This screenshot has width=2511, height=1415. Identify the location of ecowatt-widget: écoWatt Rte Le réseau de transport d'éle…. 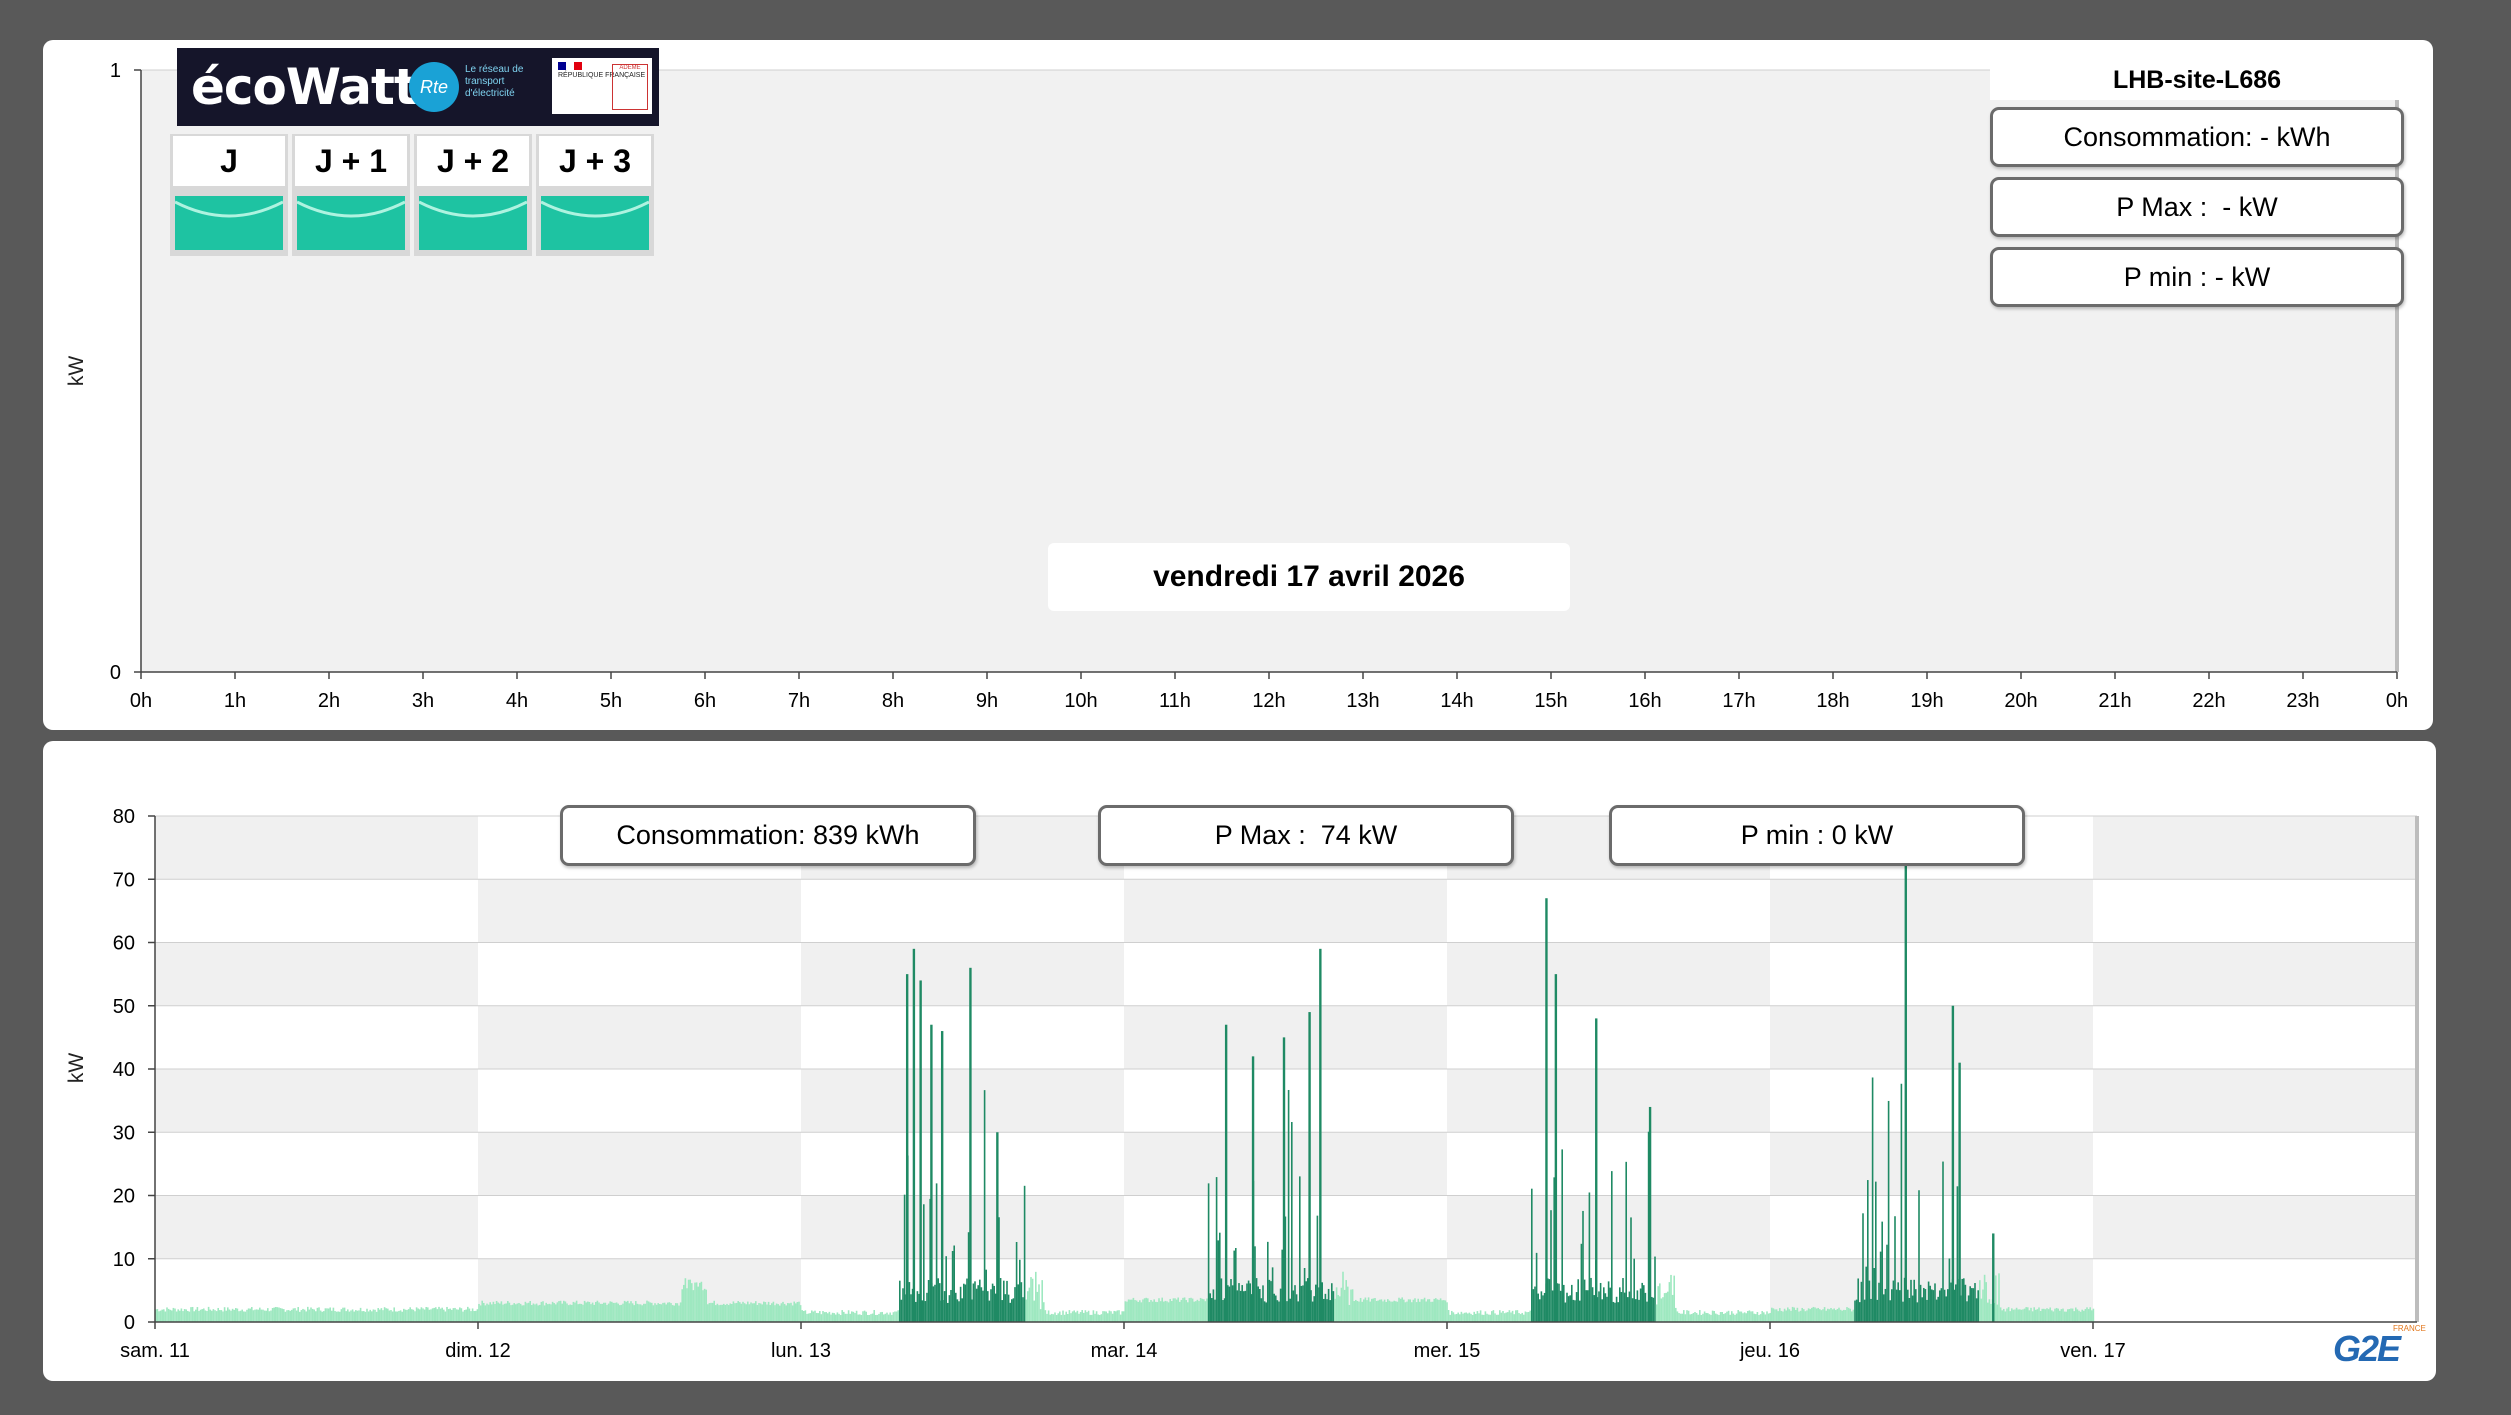
(415, 154).